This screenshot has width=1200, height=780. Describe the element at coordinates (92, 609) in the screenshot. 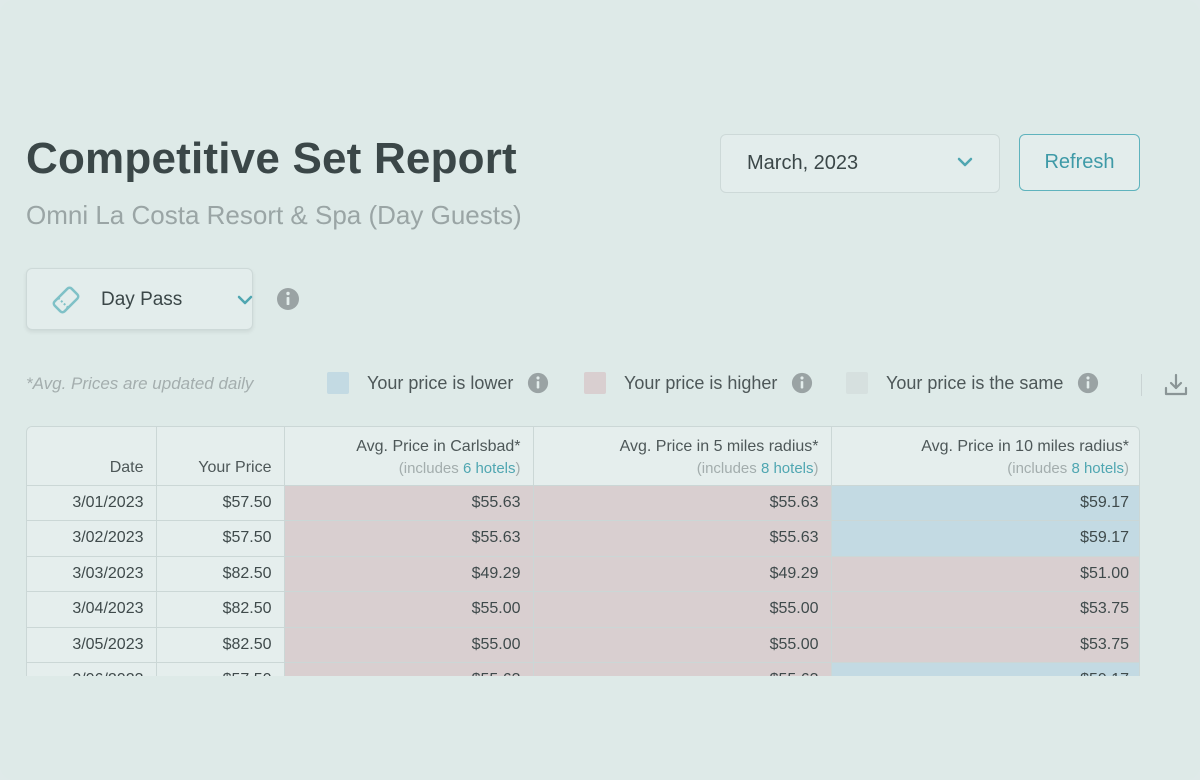

I see `cell-date: 3/04/2023` at that location.